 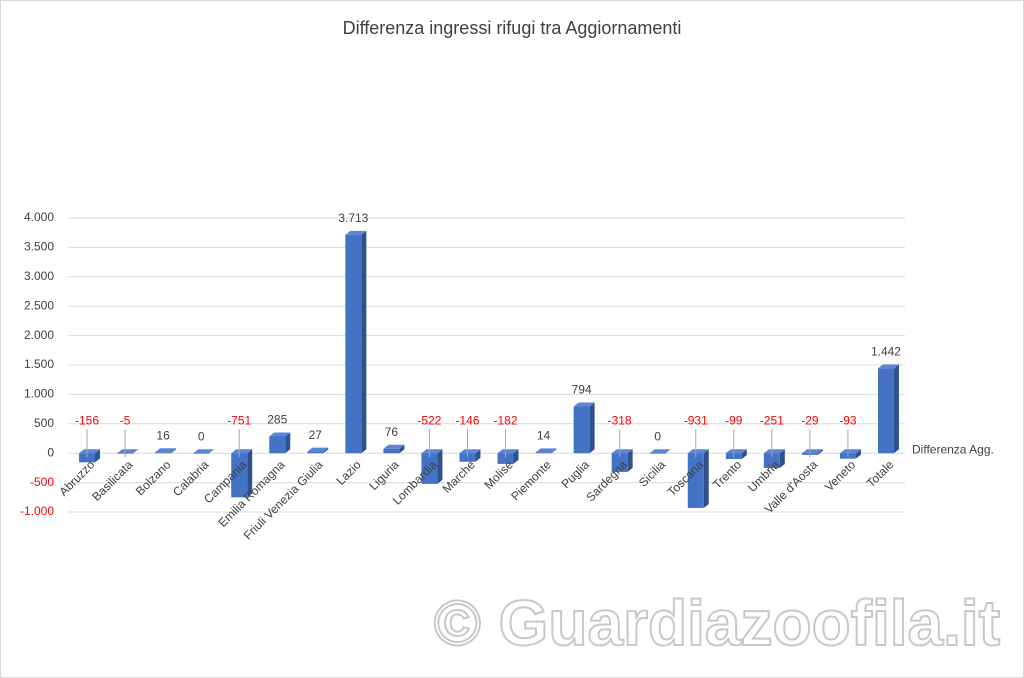 I want to click on data-label: -29, so click(x=810, y=420).